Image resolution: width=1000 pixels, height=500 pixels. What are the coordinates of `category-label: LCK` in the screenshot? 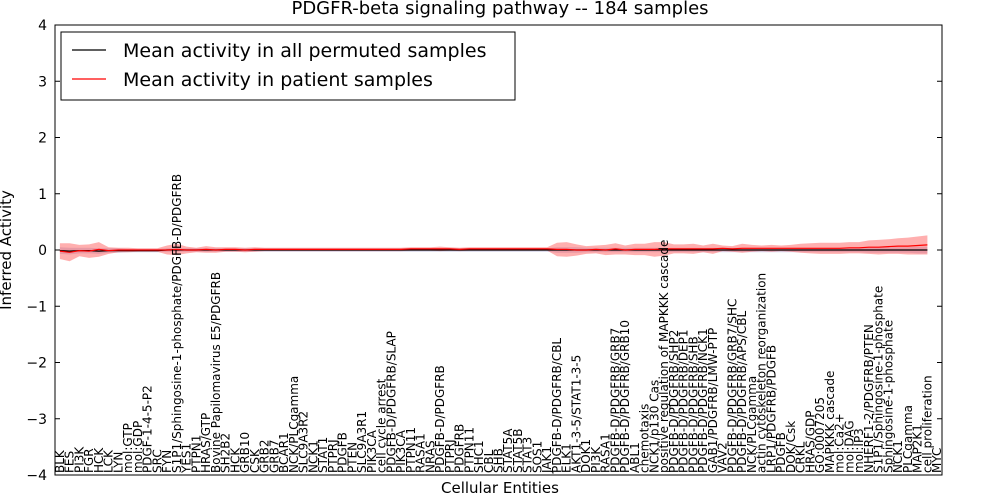 It's located at (109, 461).